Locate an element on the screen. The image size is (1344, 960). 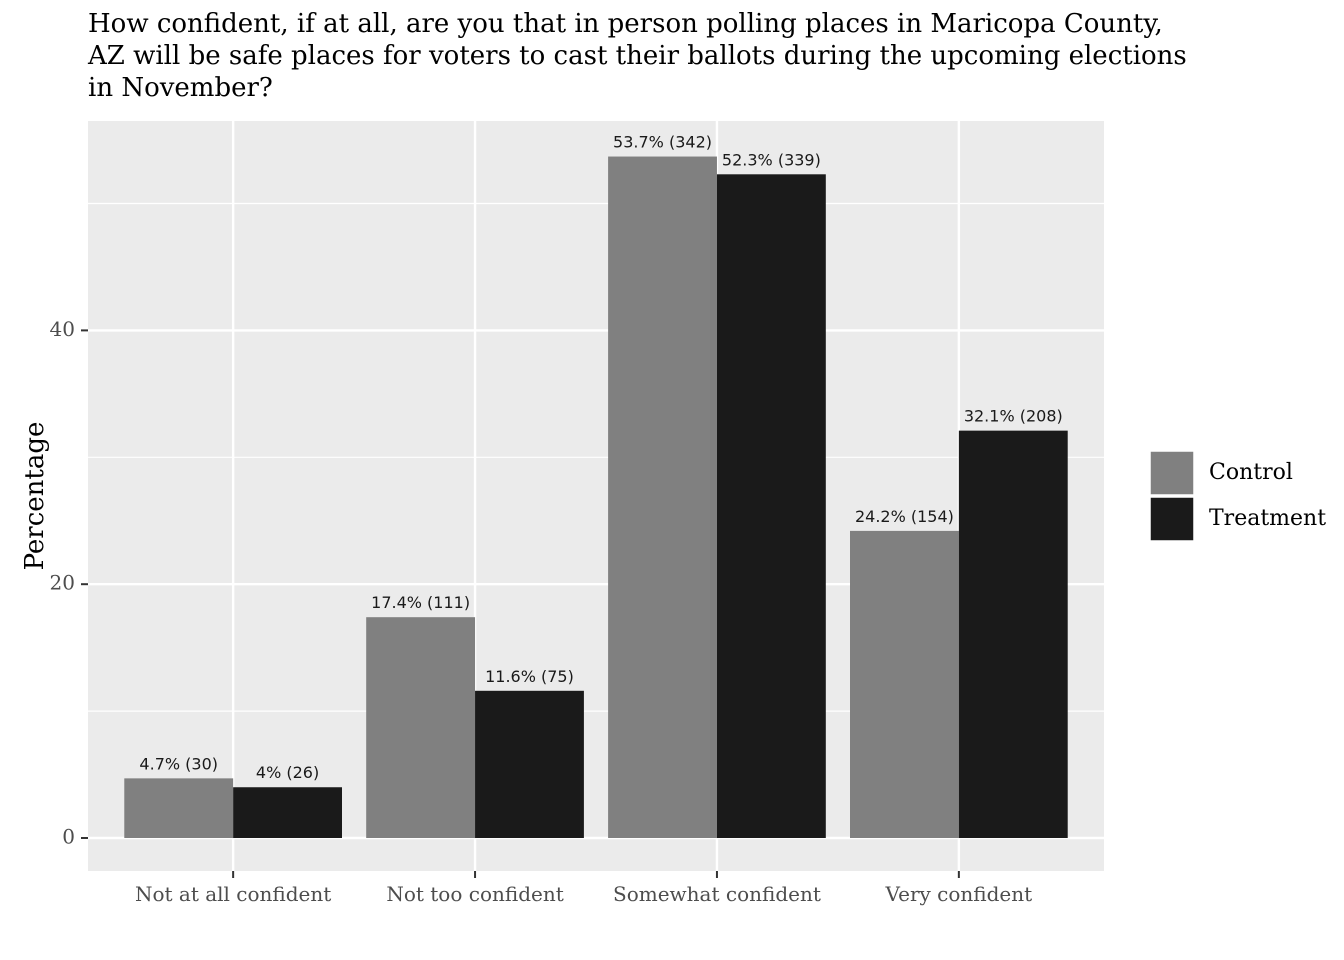
bar-value-label: 52.3% (339) is located at coordinates (771, 159).